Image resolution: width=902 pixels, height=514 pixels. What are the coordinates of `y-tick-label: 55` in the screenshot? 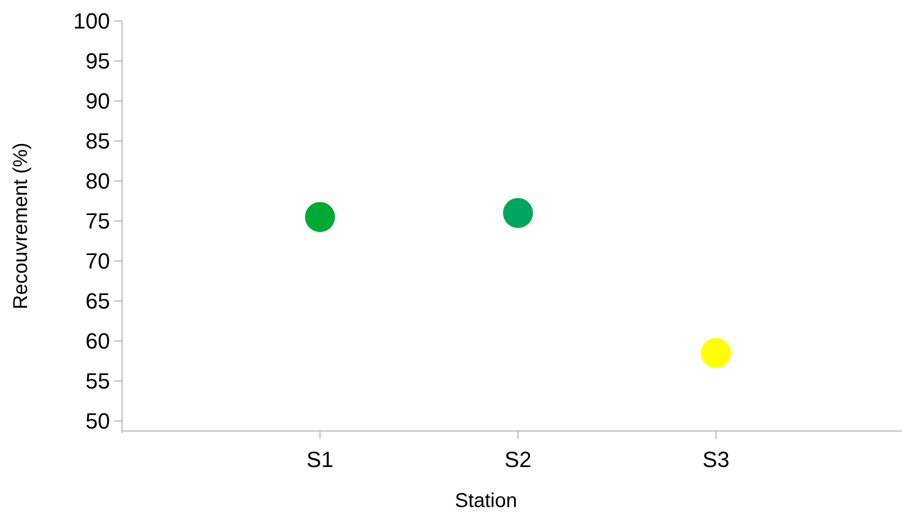 It's located at (98, 381).